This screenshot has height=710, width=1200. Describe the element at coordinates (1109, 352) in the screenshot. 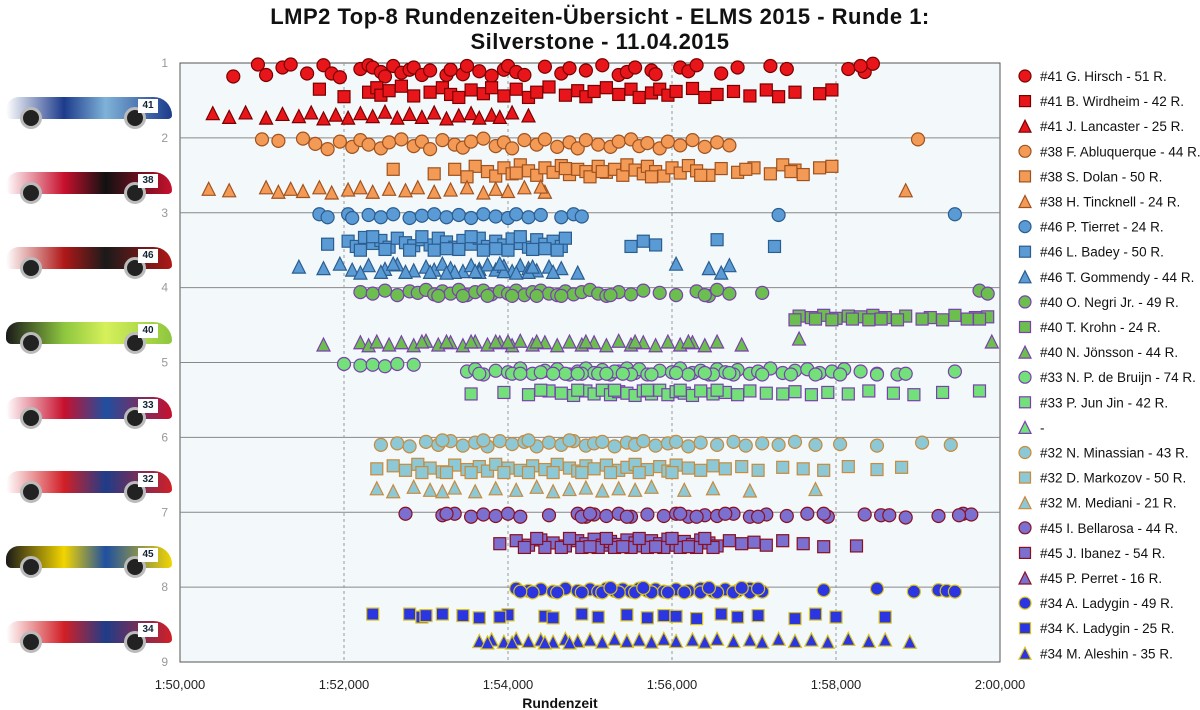

I see `legend-label: #40 N. Jönsson - 44 R.` at that location.